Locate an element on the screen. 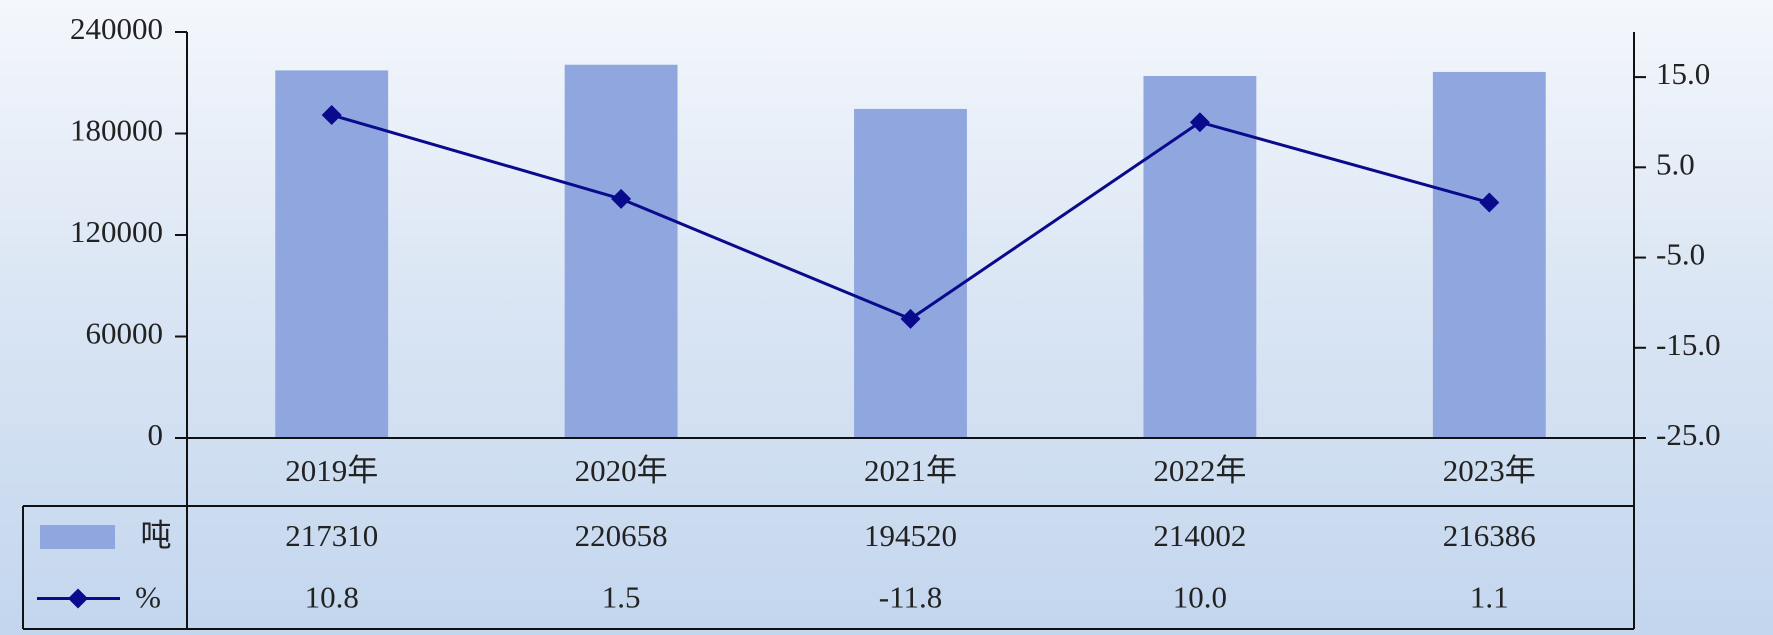 Image resolution: width=1773 pixels, height=635 pixels. x-tick-label: 2021年 is located at coordinates (910, 470).